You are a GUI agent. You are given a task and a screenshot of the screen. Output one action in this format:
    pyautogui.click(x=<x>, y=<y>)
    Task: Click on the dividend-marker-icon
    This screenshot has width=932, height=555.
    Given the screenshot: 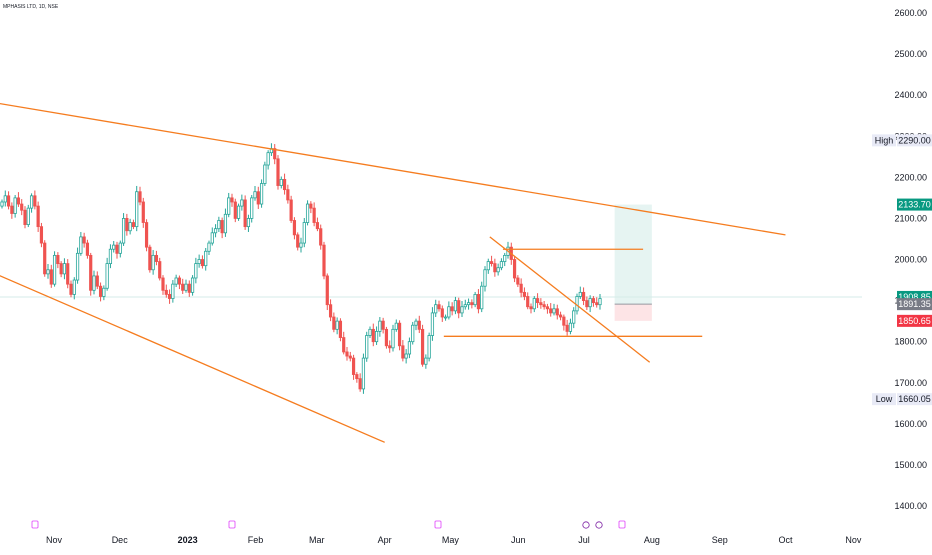 What is the action you would take?
    pyautogui.click(x=586, y=525)
    